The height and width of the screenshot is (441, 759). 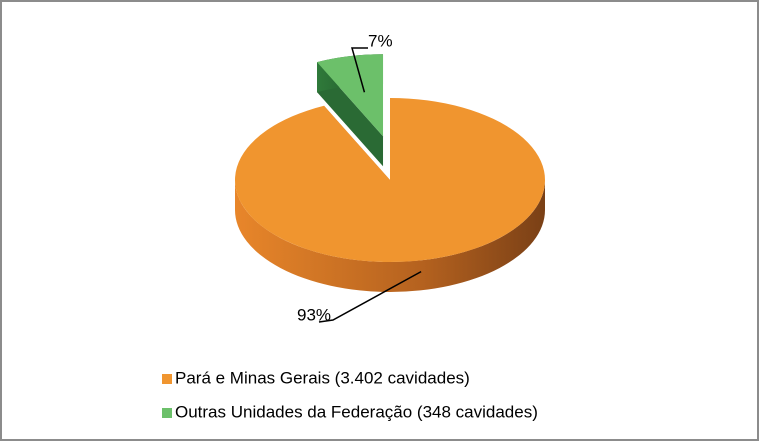 What do you see at coordinates (314, 314) in the screenshot?
I see `data-label: 93%` at bounding box center [314, 314].